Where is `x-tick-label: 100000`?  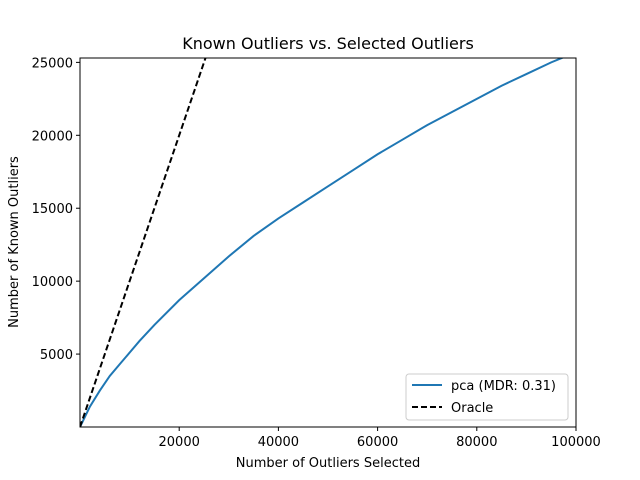
x-tick-label: 100000 is located at coordinates (576, 442).